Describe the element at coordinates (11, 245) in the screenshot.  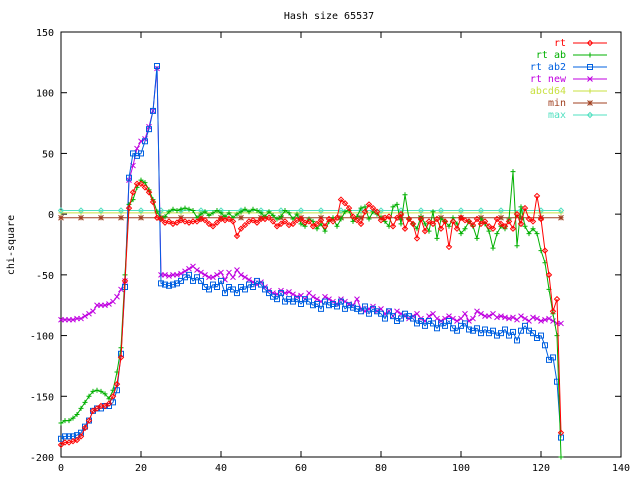
I see `y-axis-label: chi-square` at that location.